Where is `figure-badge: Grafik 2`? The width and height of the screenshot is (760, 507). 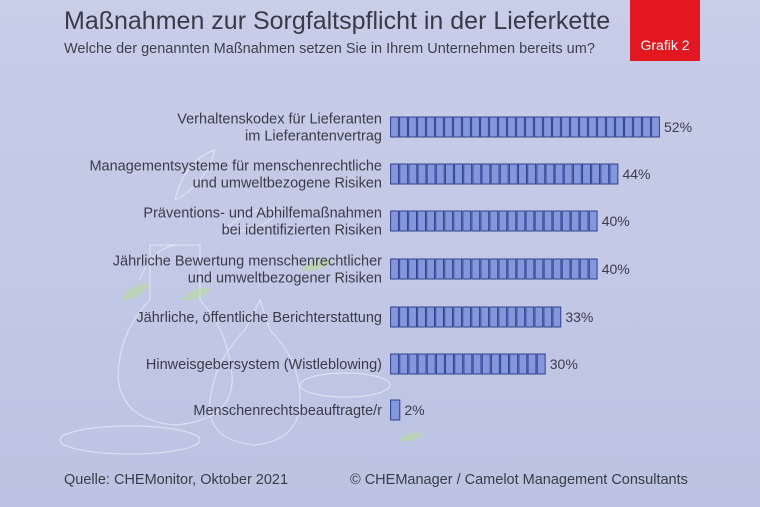
figure-badge: Grafik 2 is located at coordinates (665, 30).